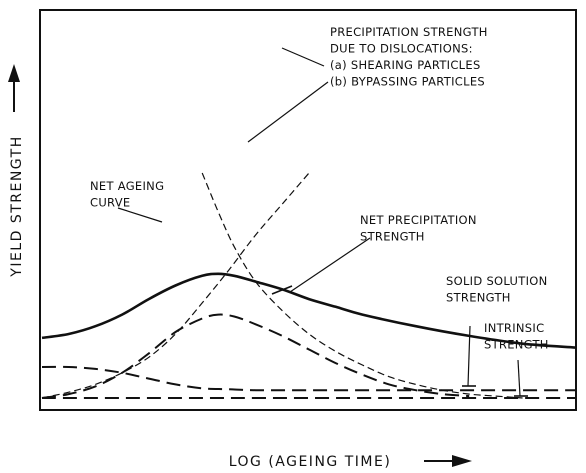  Describe the element at coordinates (140, 215) in the screenshot. I see `leader-net-ageing` at that location.